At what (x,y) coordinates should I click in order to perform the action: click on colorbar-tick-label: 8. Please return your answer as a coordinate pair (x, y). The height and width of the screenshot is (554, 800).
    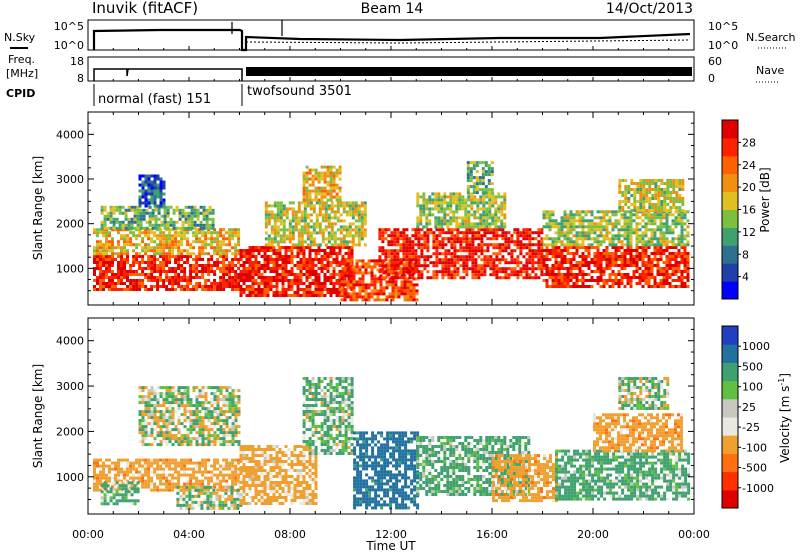
    Looking at the image, I should click on (745, 254).